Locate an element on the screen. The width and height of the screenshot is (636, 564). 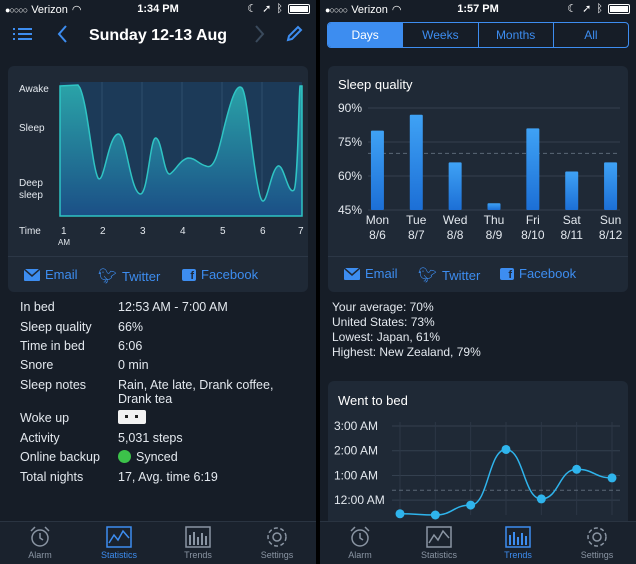
y-tick-label: 45% is located at coordinates (350, 210).